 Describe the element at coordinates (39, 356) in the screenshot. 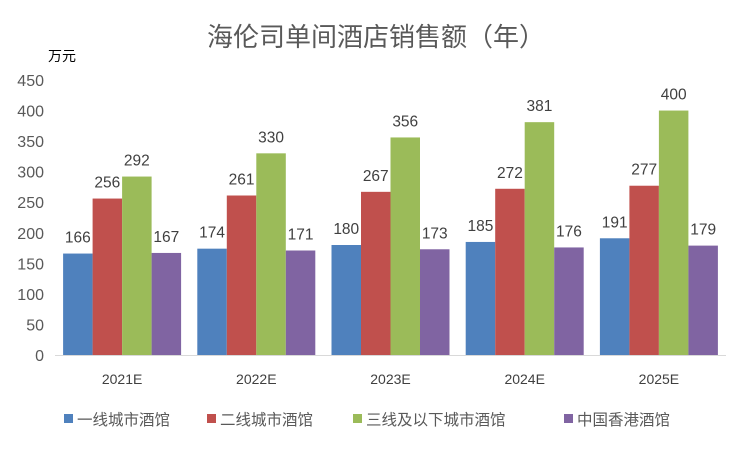

I see `y-tick-label: 0` at that location.